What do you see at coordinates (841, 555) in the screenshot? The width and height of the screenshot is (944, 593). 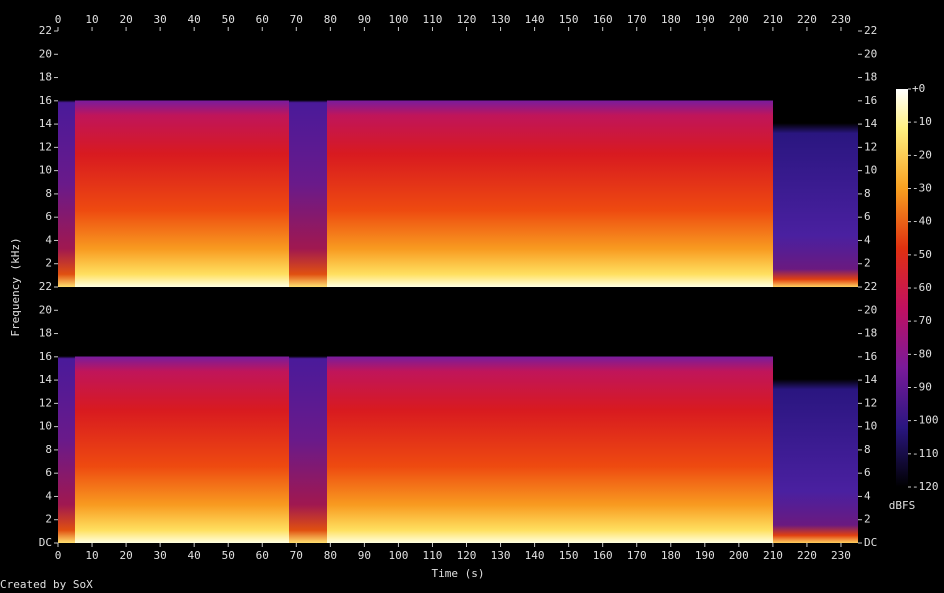 I see `x-tick-label: 230` at bounding box center [841, 555].